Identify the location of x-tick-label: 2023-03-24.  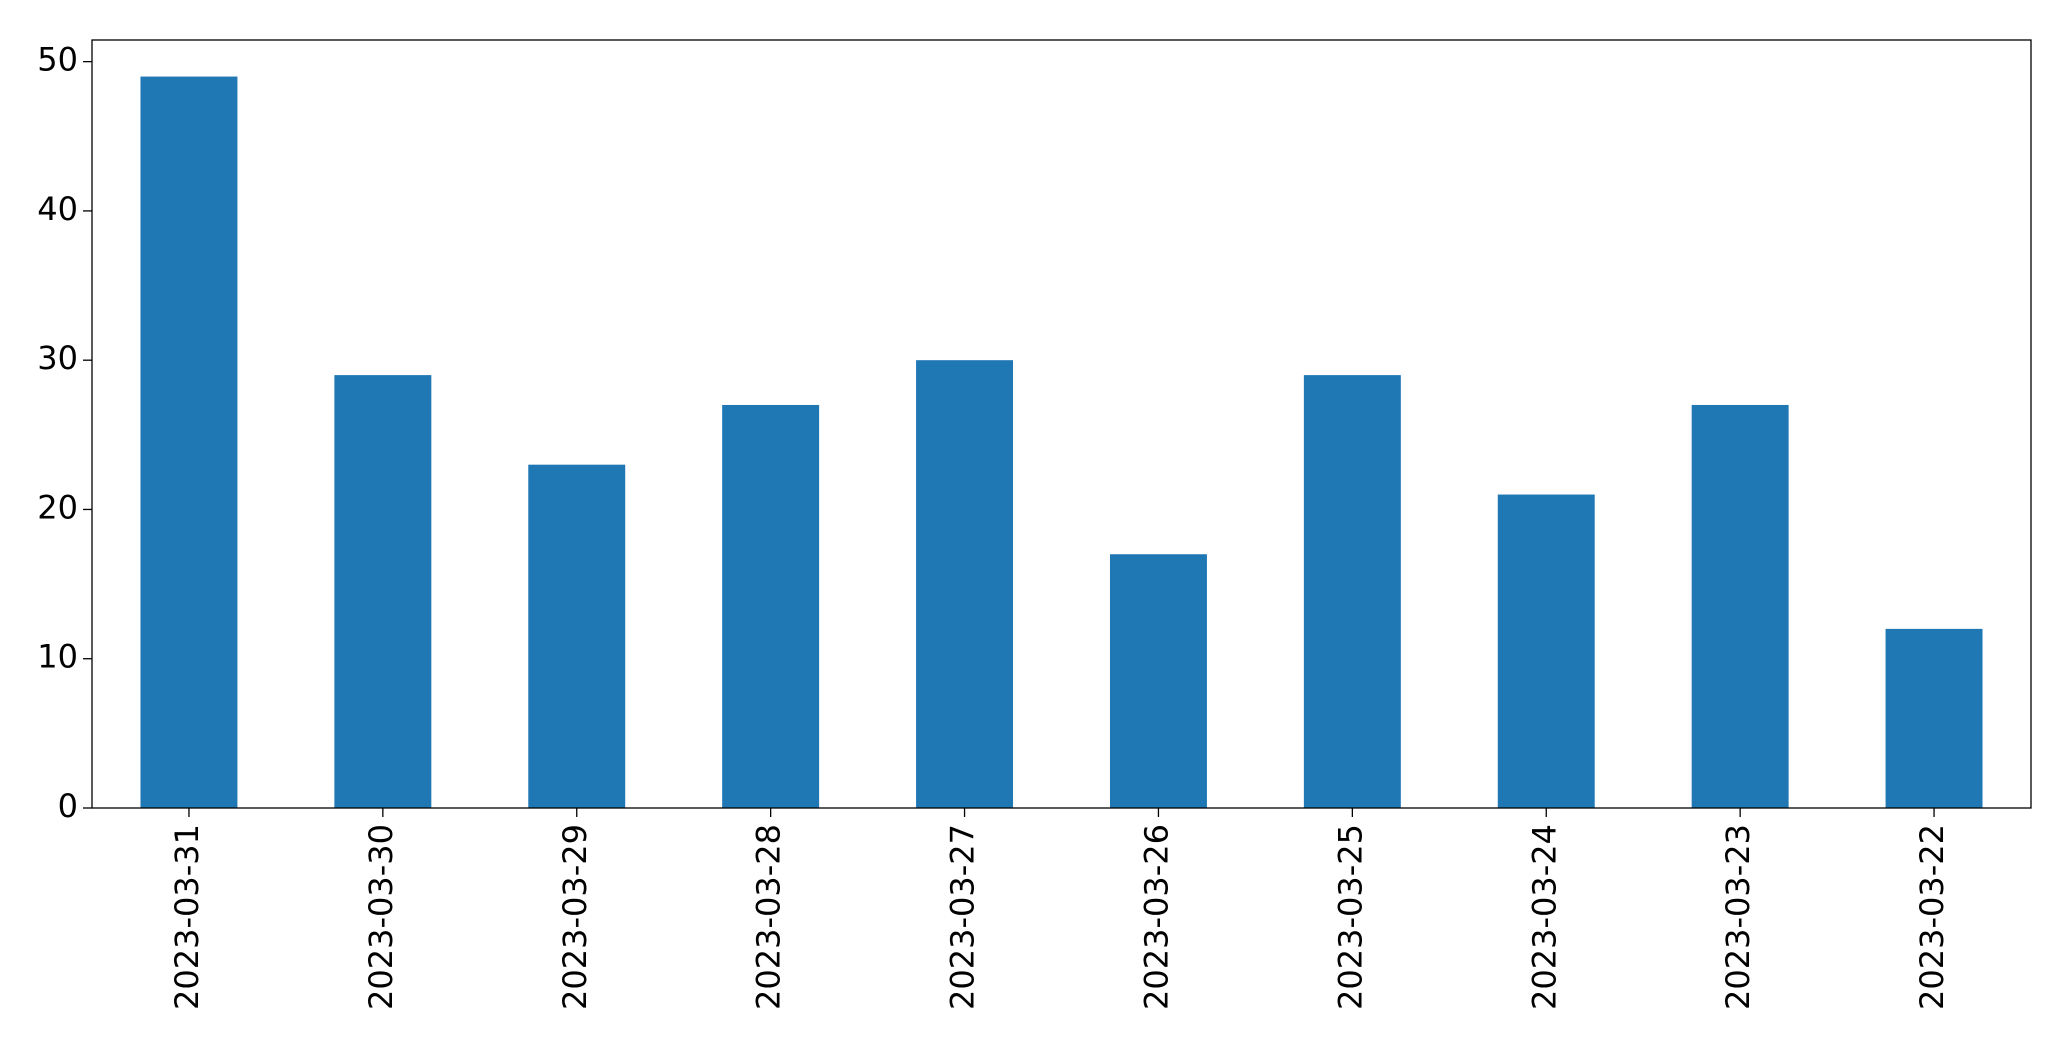
(1544, 917).